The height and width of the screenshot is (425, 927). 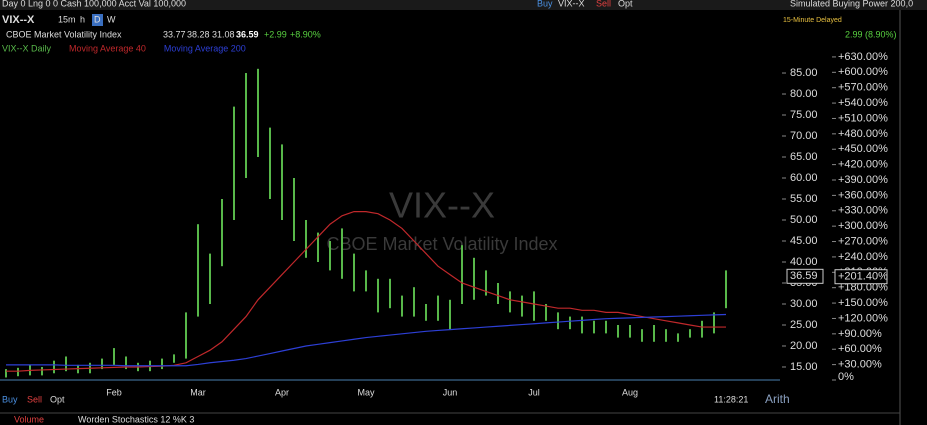 What do you see at coordinates (198, 34) in the screenshot?
I see `quote-high: 38.28` at bounding box center [198, 34].